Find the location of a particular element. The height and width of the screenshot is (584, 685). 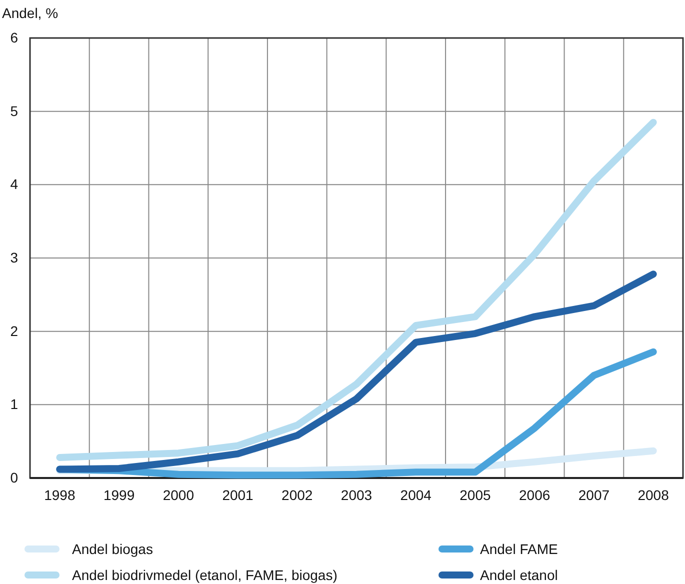

legend-label: Andel biogas is located at coordinates (112, 549).